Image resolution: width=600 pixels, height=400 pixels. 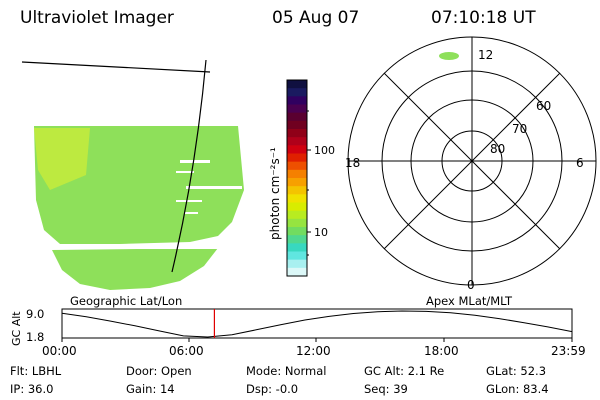 What do you see at coordinates (317, 340) in the screenshot?
I see `timeline-x-ticks` at bounding box center [317, 340].